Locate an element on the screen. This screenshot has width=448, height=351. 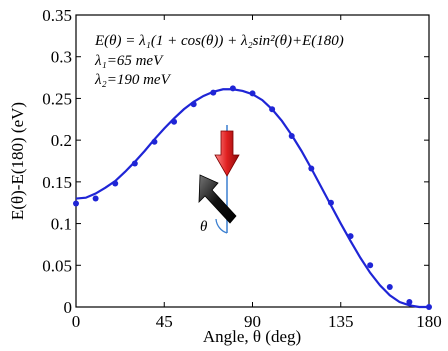
y-tick-label: 0.3 is located at coordinates (61, 57).